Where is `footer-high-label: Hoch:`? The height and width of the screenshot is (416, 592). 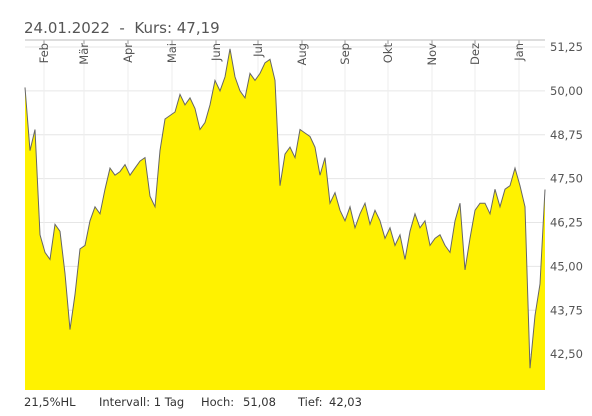 footer-high-label: Hoch: is located at coordinates (217, 402).